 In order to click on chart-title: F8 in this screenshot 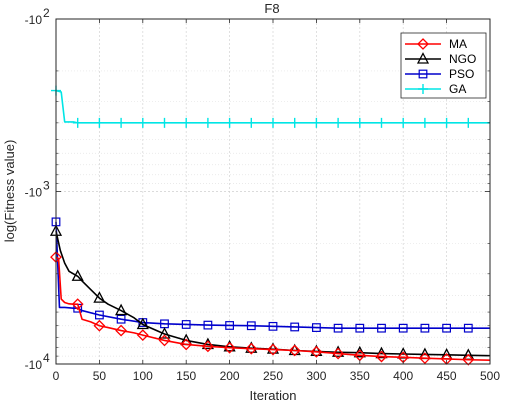, I will do `click(271, 8)`.